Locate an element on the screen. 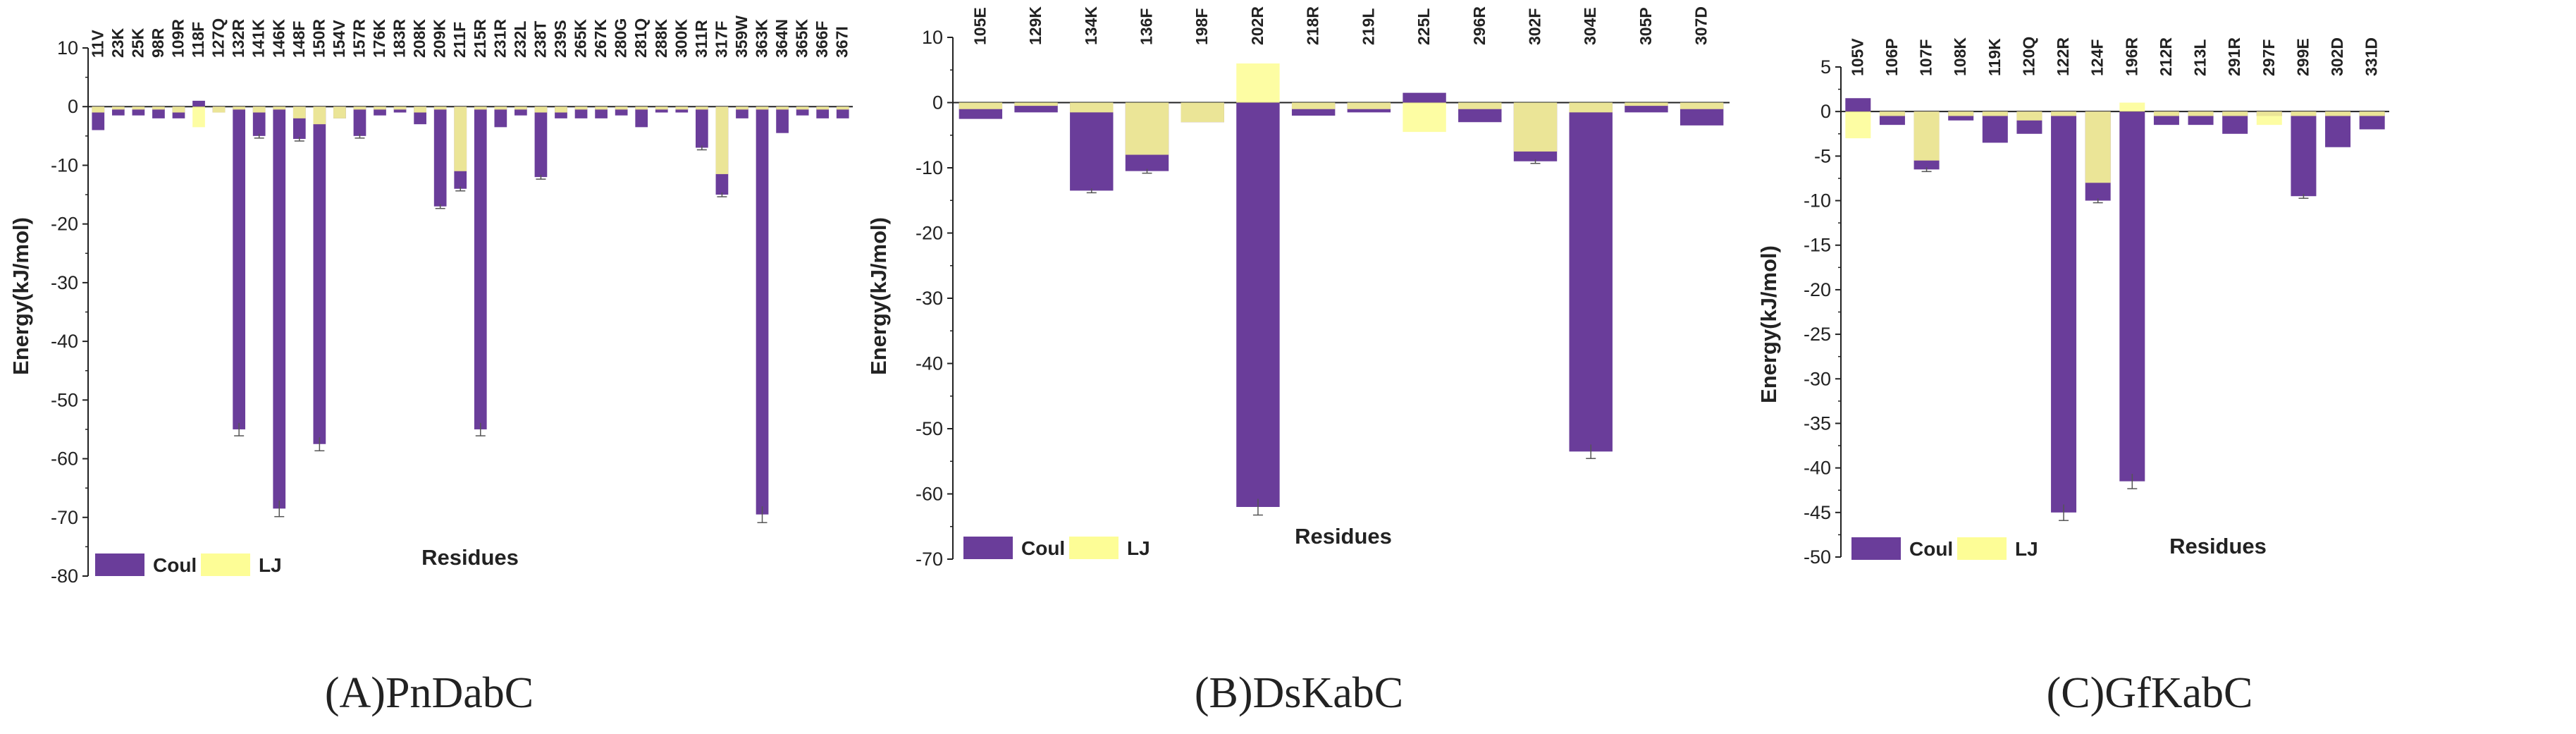 The width and height of the screenshot is (2576, 734). residue-label: 281Q is located at coordinates (640, 38).